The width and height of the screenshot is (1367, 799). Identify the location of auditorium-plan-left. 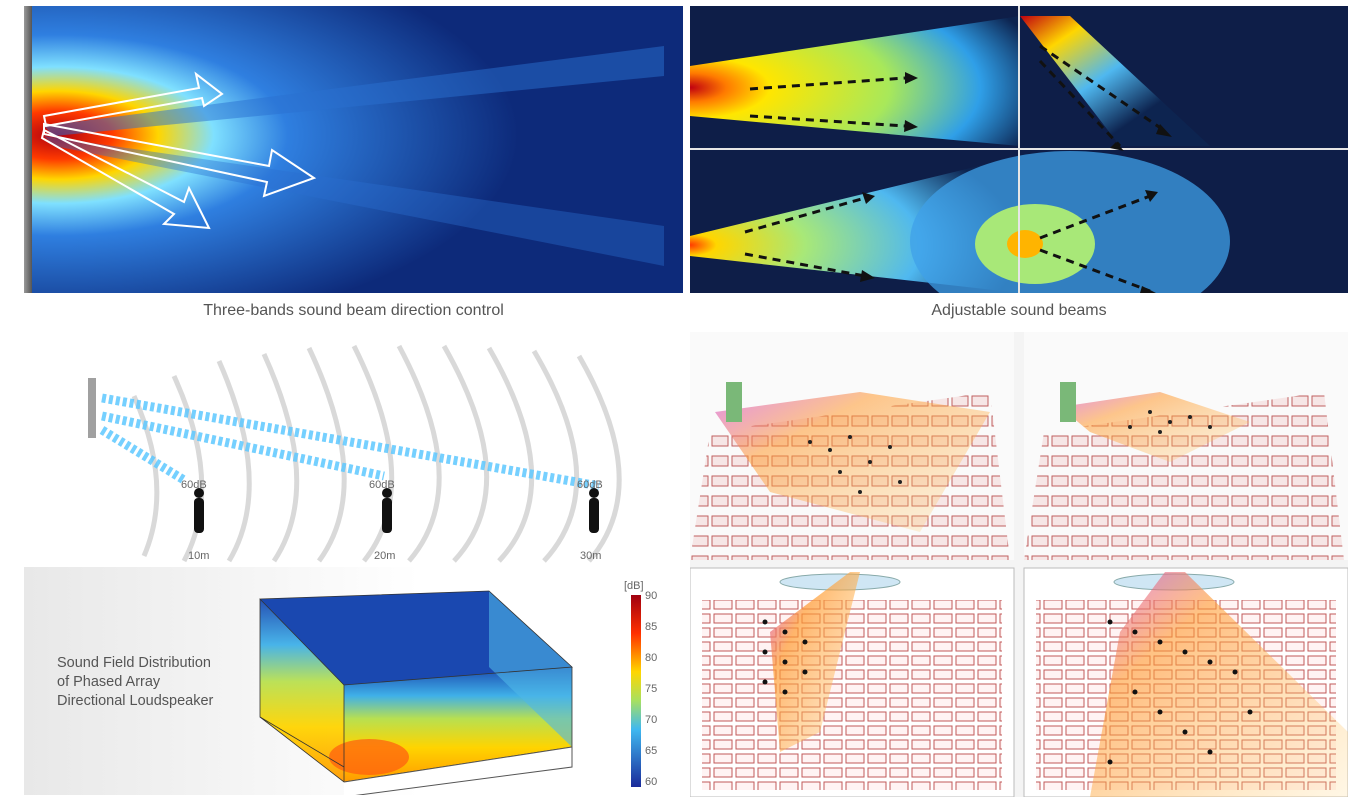
(852, 682).